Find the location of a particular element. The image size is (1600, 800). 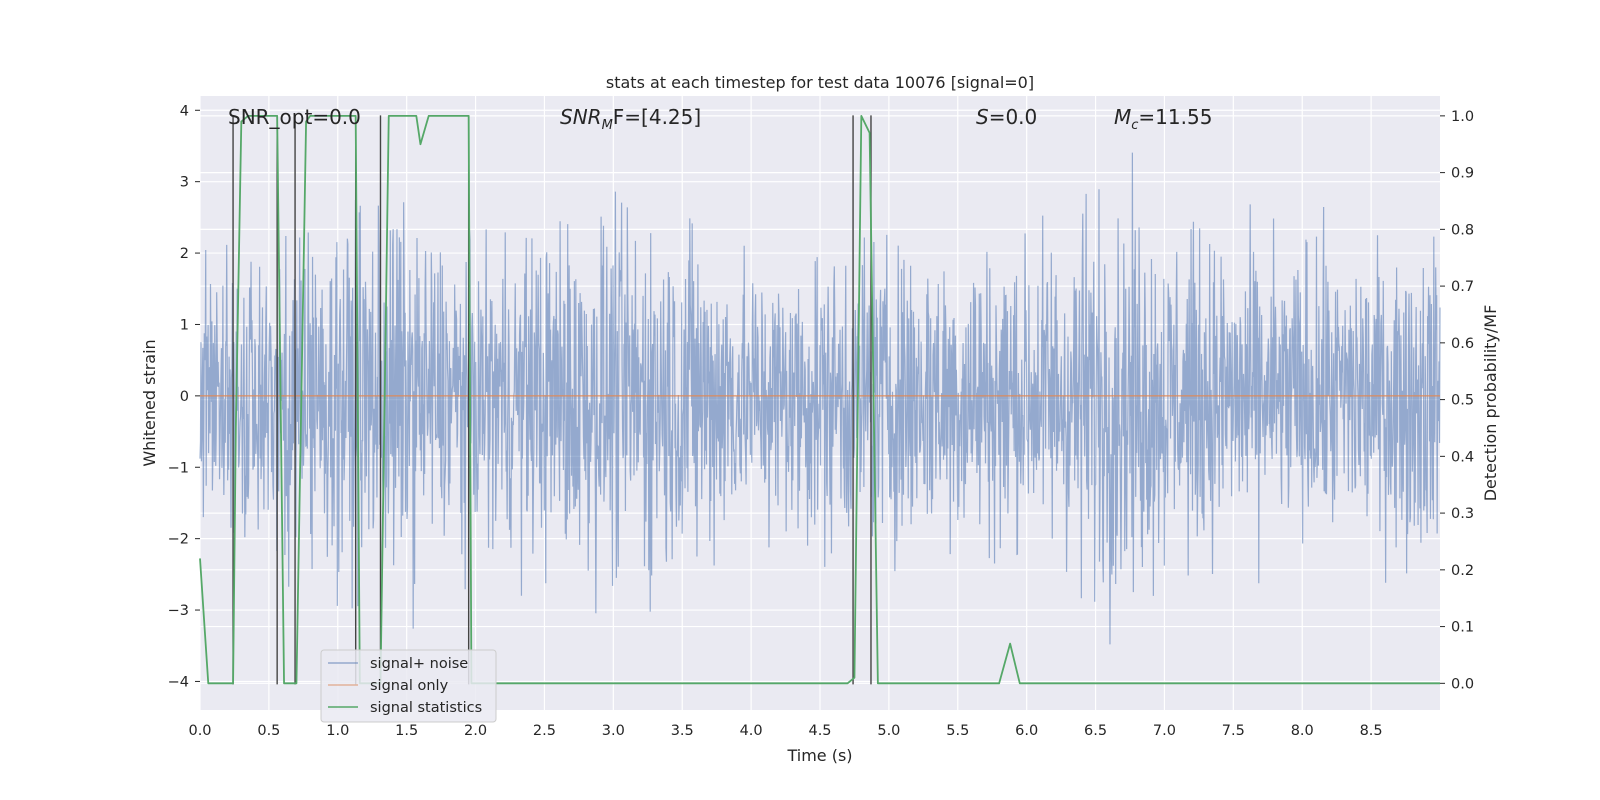

yr-tick-5: 0.5 is located at coordinates (1462, 401).